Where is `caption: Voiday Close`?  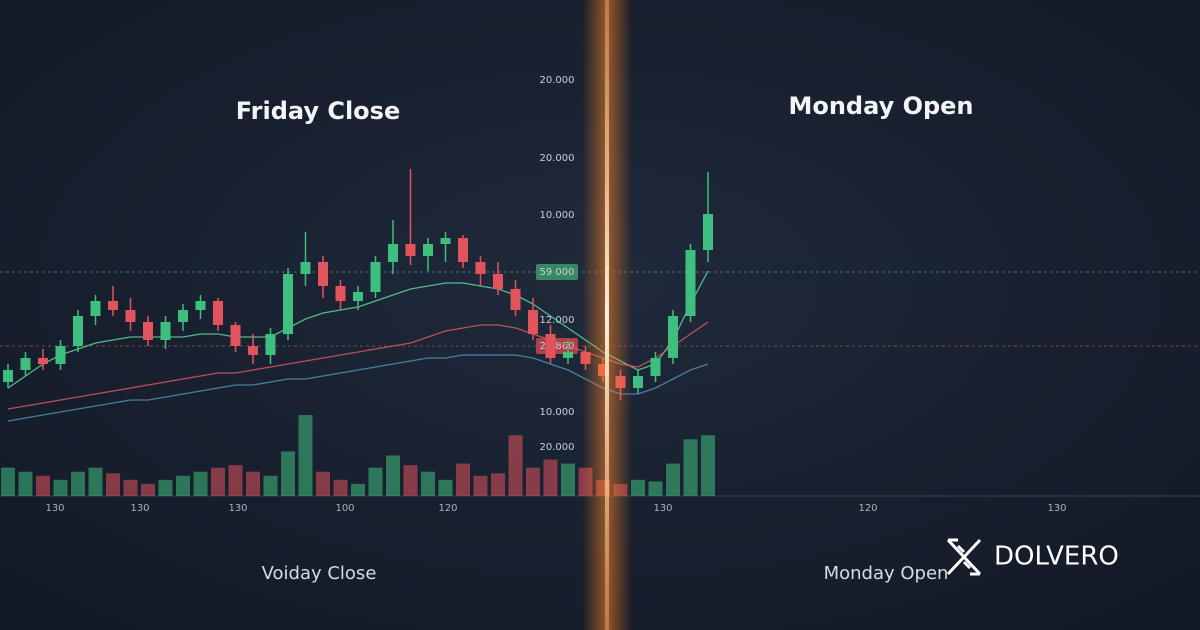
caption: Voiday Close is located at coordinates (319, 573).